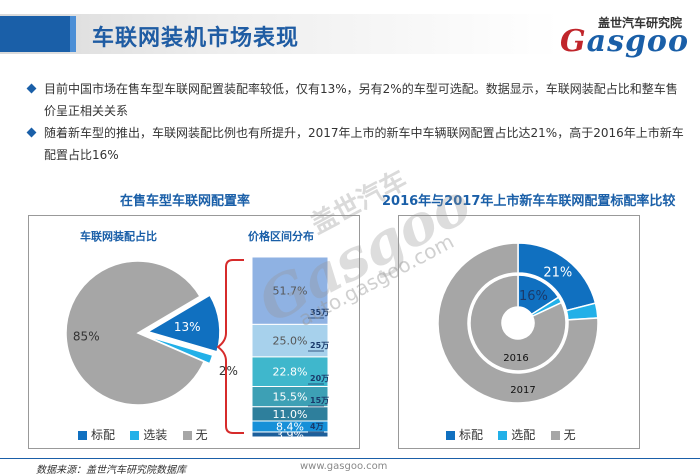 The height and width of the screenshot is (476, 700). I want to click on pie-slice-standard, so click(183, 323).